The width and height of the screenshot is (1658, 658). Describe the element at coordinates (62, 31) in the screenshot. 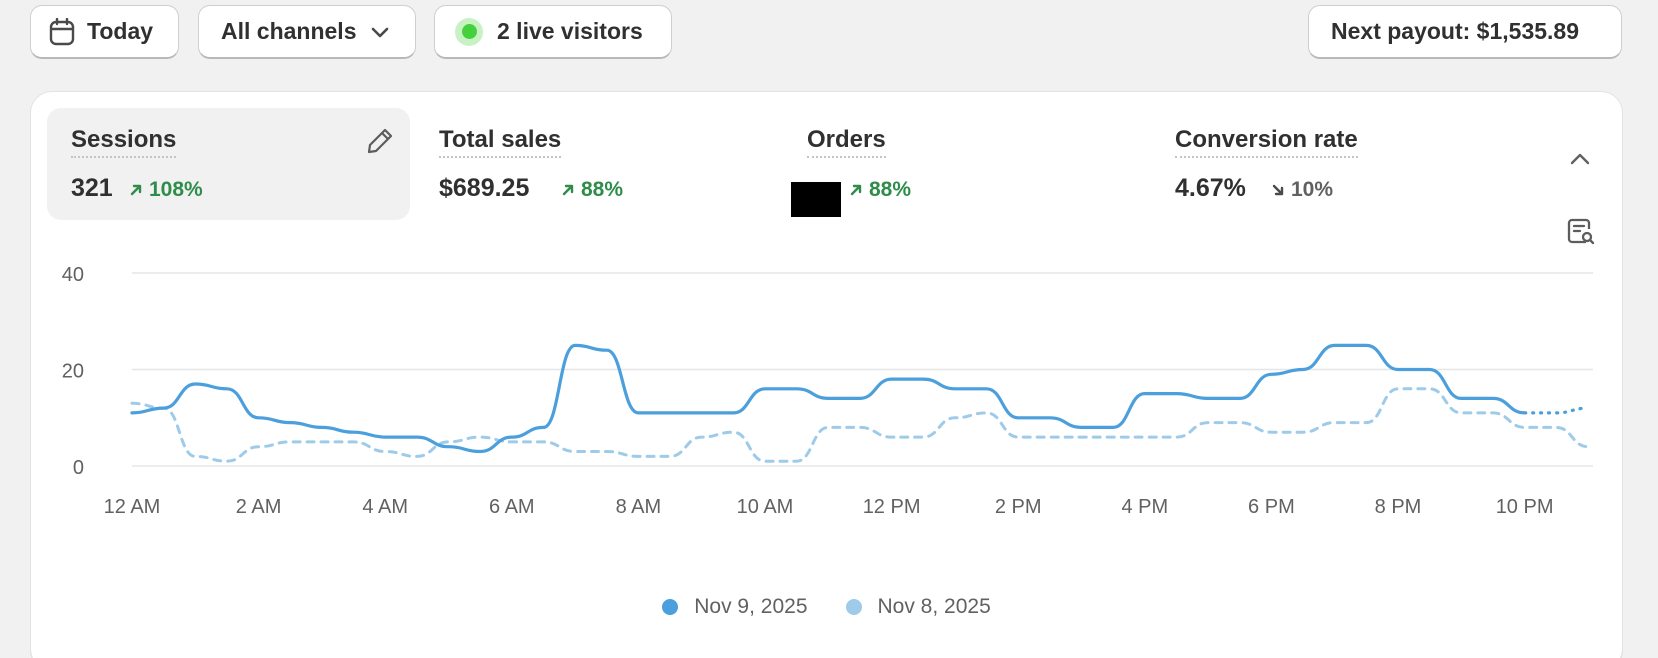

I see `calendar-icon` at that location.